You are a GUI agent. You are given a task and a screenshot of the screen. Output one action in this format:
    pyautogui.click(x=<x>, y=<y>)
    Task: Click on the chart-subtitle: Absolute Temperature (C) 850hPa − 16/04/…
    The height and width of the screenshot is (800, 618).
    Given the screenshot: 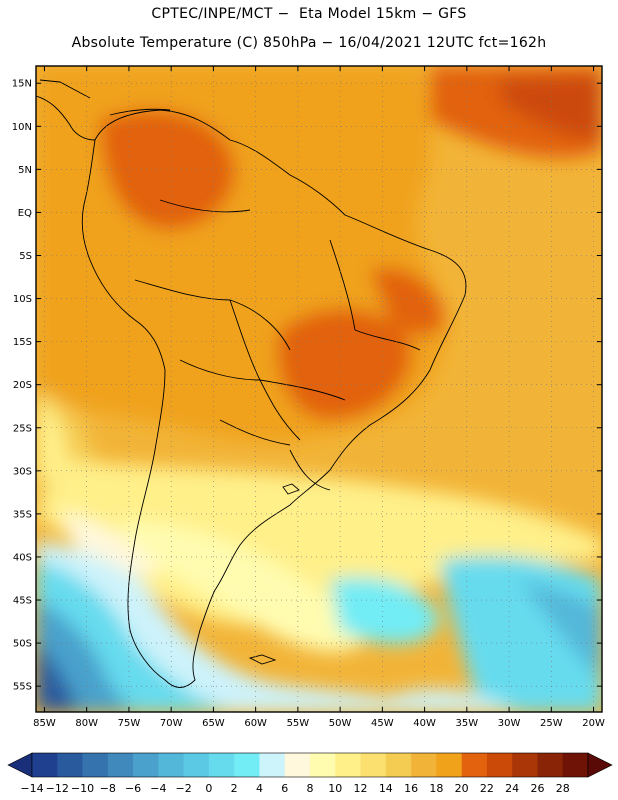 What is the action you would take?
    pyautogui.click(x=309, y=43)
    